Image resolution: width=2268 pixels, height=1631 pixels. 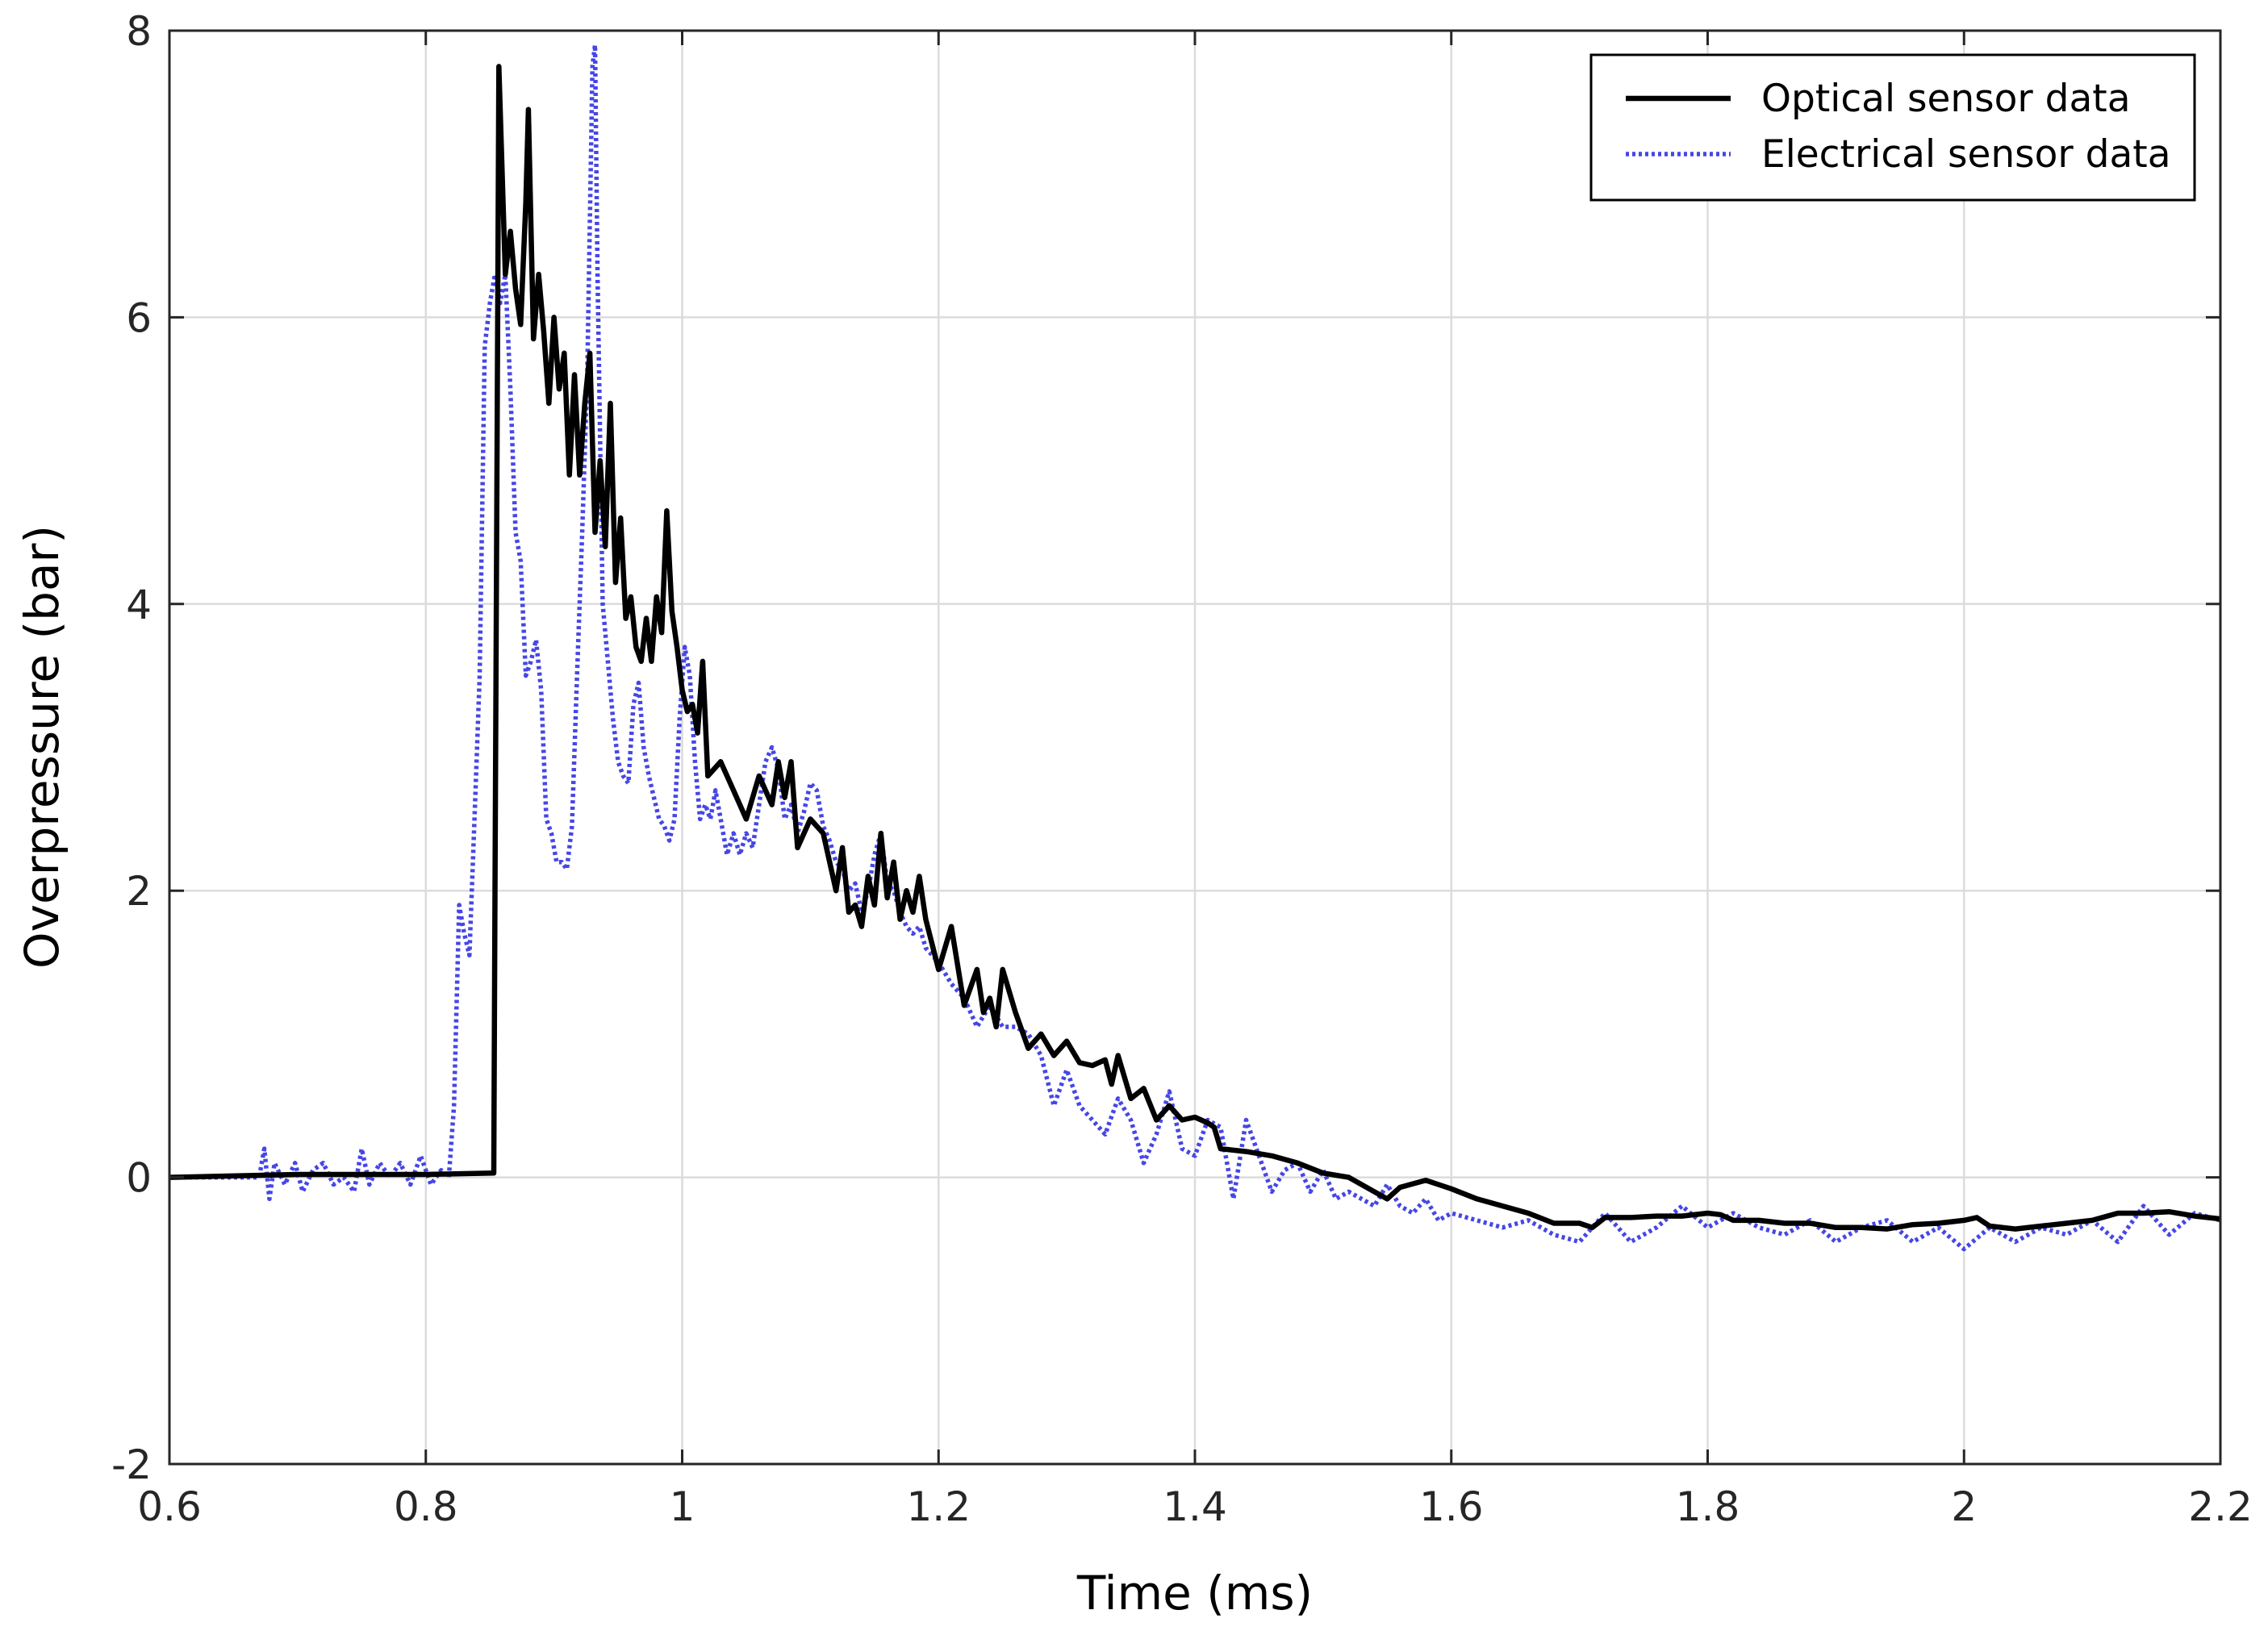 What do you see at coordinates (1708, 1506) in the screenshot?
I see `x-tick-label: 1.8` at bounding box center [1708, 1506].